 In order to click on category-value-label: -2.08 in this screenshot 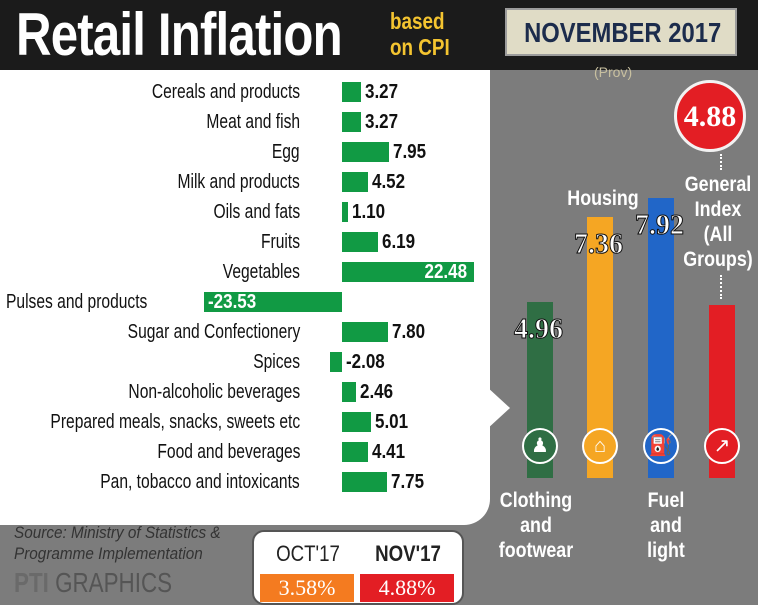, I will do `click(365, 362)`.